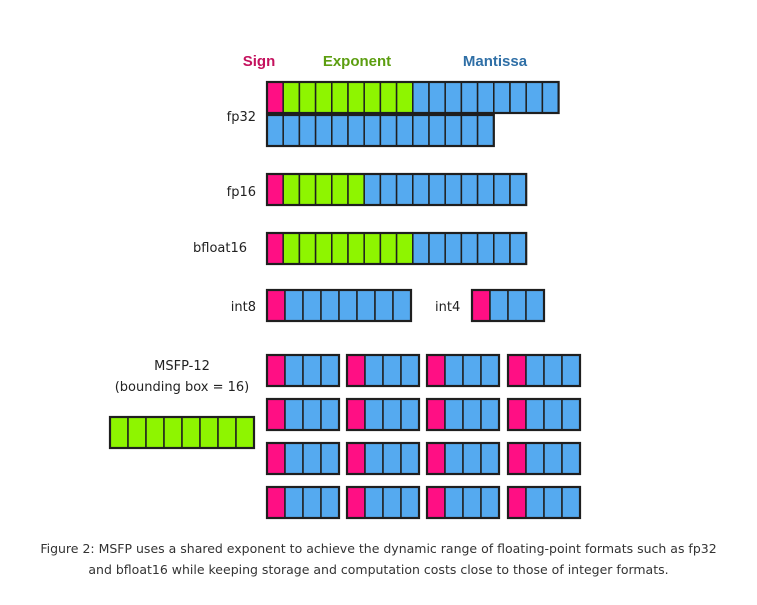  I want to click on msfp12-shared-exponent-outline, so click(182, 432).